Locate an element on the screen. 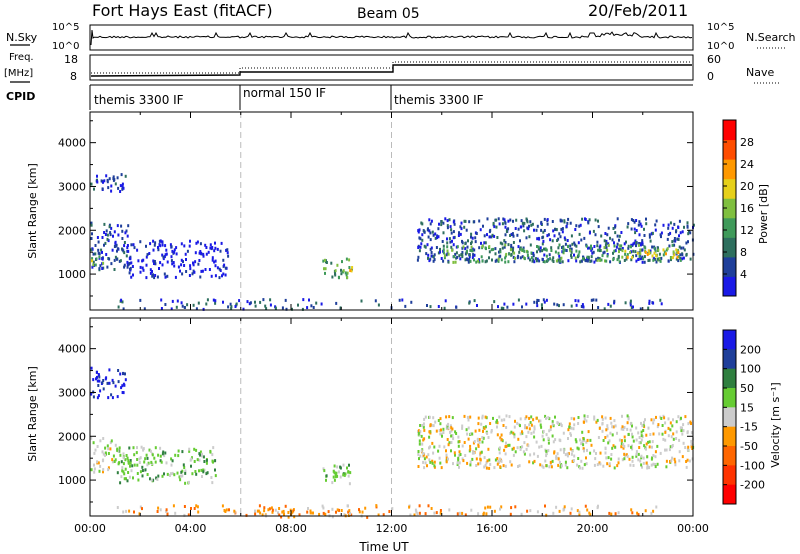  x-tick-label: 08:00 is located at coordinates (291, 528).